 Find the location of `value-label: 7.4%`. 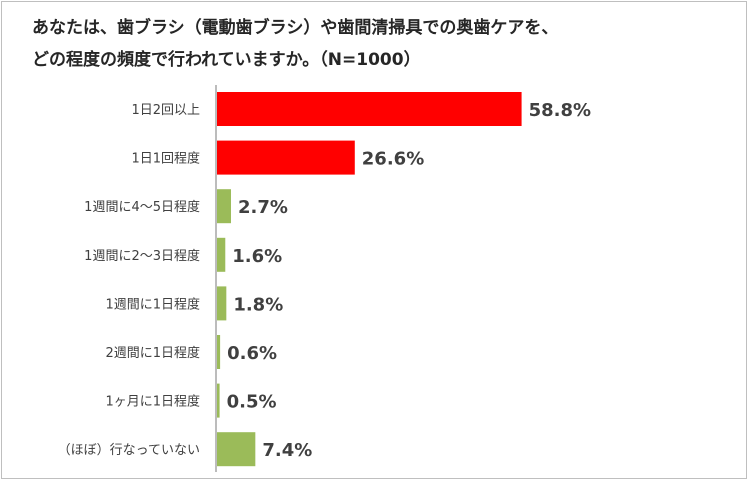

value-label: 7.4% is located at coordinates (287, 450).